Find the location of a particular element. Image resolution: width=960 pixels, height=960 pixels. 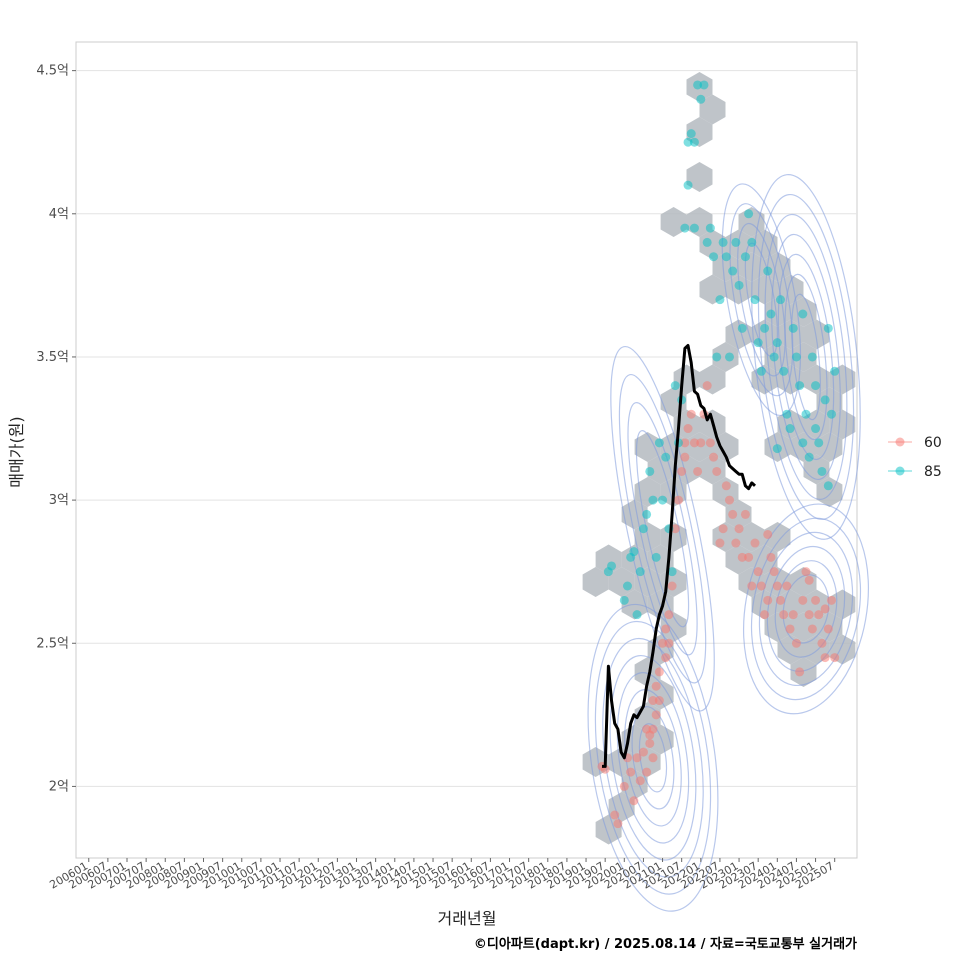

trend-line-group is located at coordinates (679, 556).